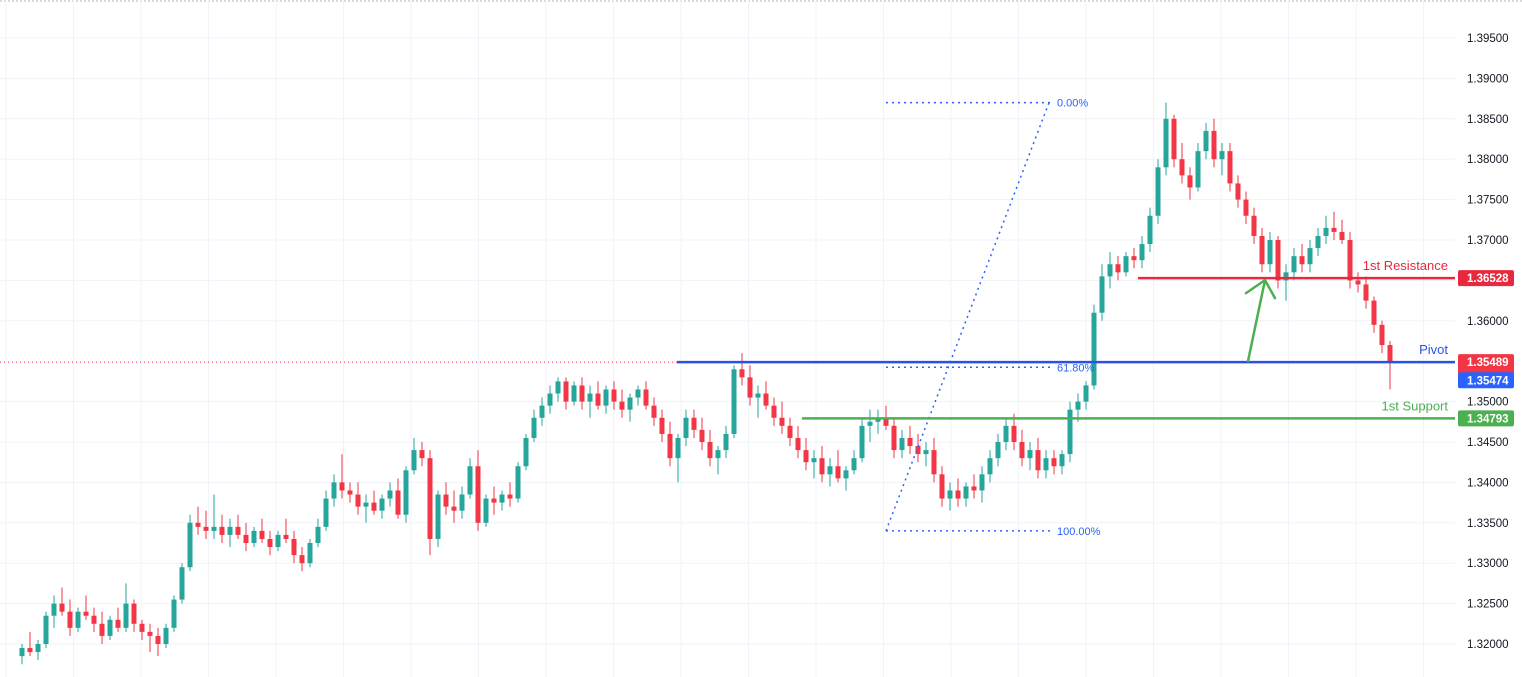  I want to click on level-name-label: Pivot, so click(1433, 349).